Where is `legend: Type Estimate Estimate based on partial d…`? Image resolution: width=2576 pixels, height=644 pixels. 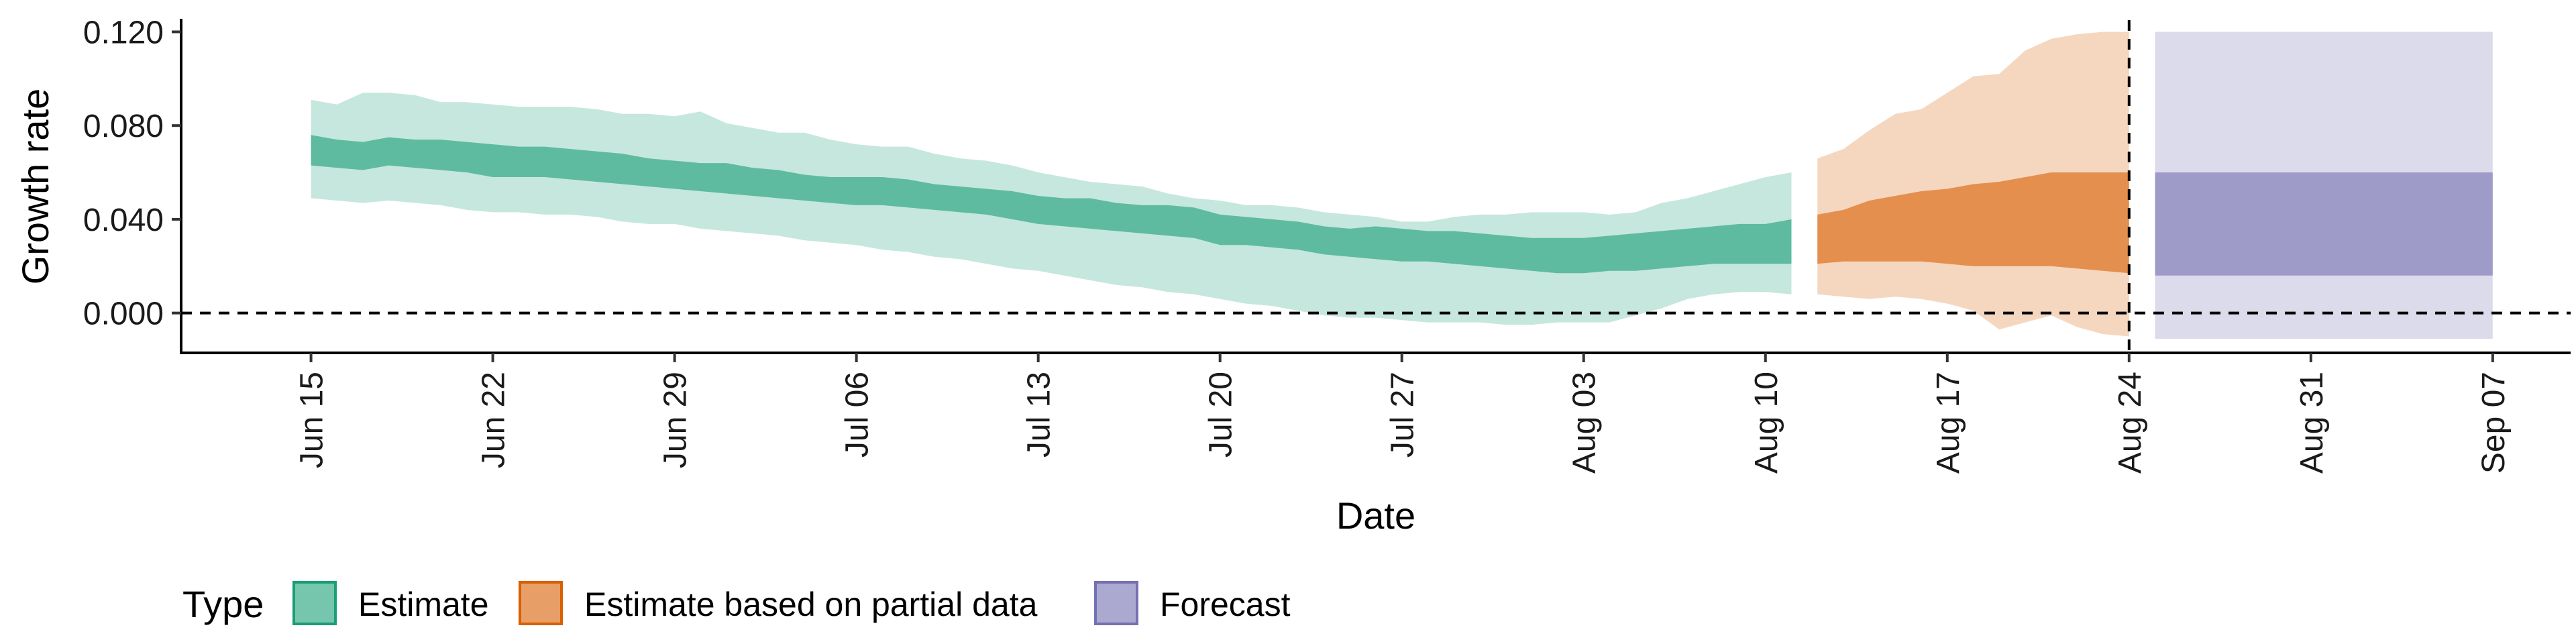
legend: Type Estimate Estimate based on partial d… is located at coordinates (736, 603).